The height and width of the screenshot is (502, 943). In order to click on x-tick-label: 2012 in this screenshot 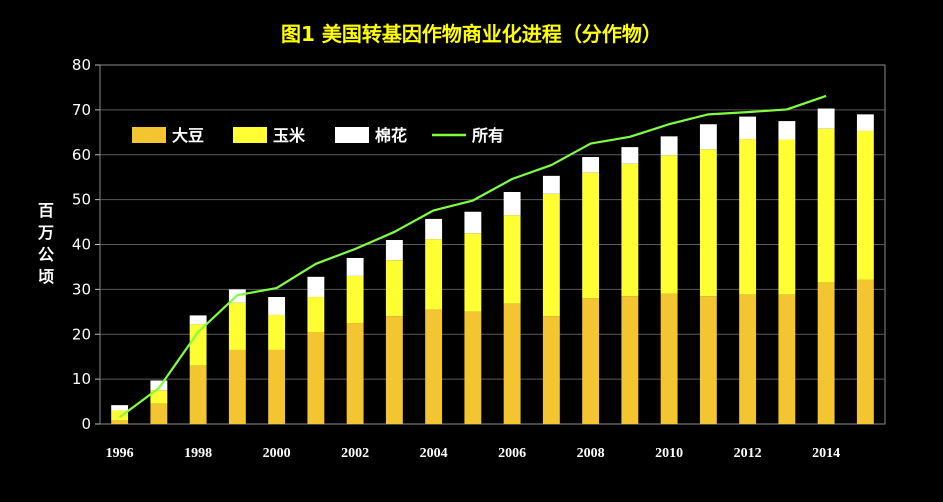, I will do `click(748, 453)`.